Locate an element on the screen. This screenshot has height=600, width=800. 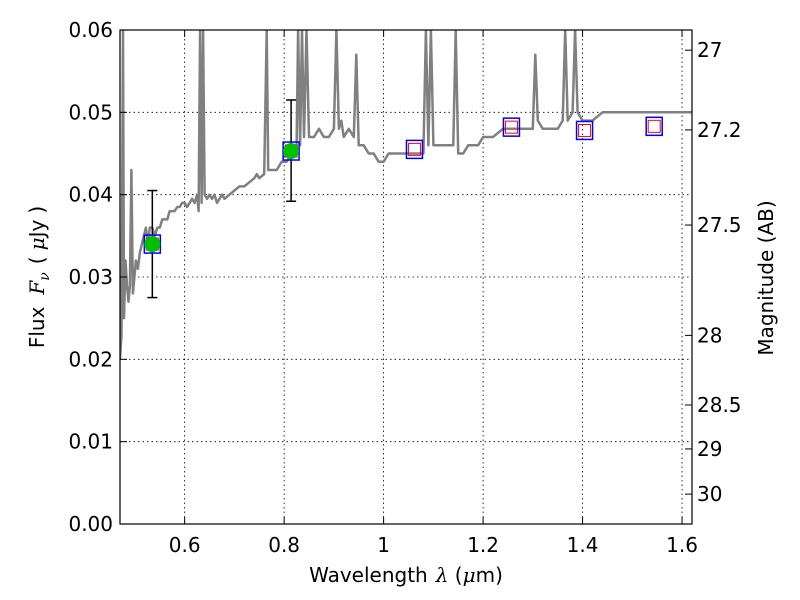
y-tick-label: 0.06 is located at coordinates (90, 30).